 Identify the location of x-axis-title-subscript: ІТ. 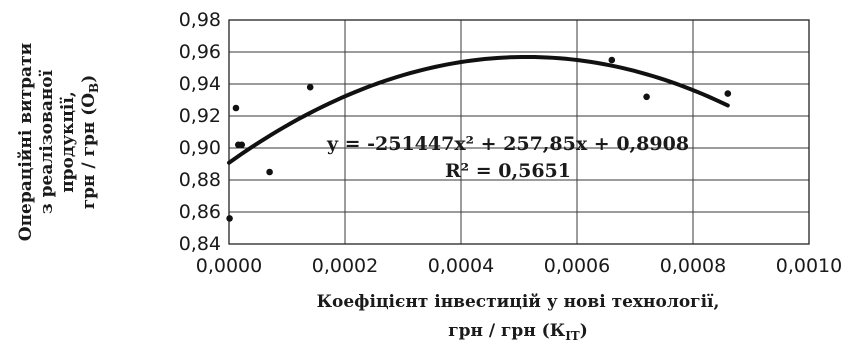
(572, 336).